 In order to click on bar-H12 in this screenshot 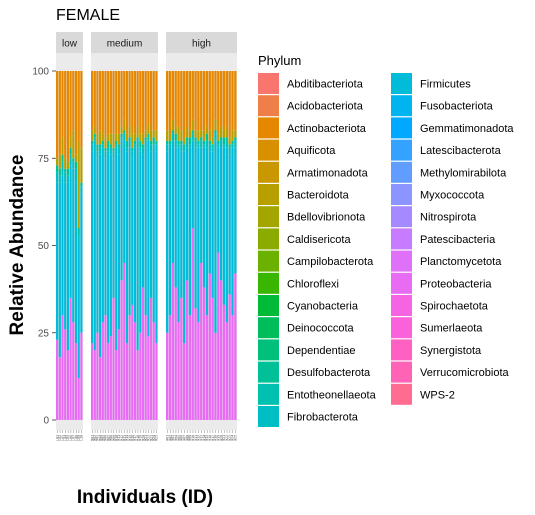, I will do `click(198, 245)`.